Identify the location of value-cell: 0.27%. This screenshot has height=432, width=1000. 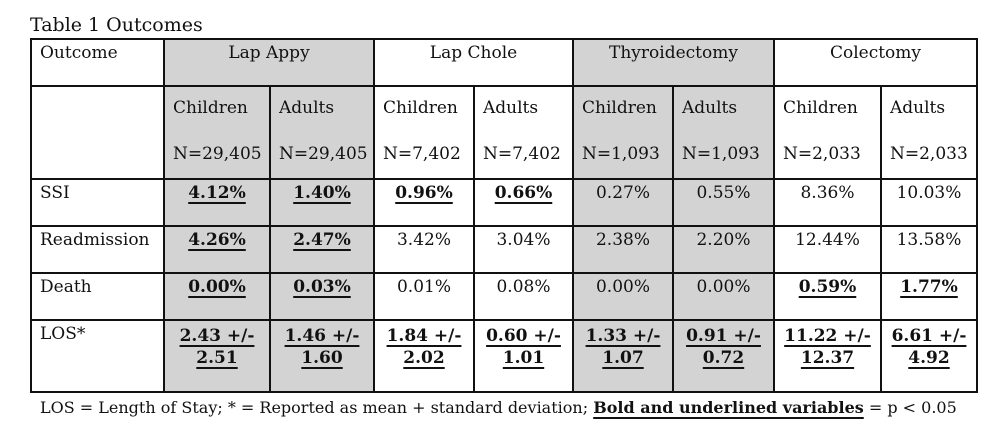
(623, 202).